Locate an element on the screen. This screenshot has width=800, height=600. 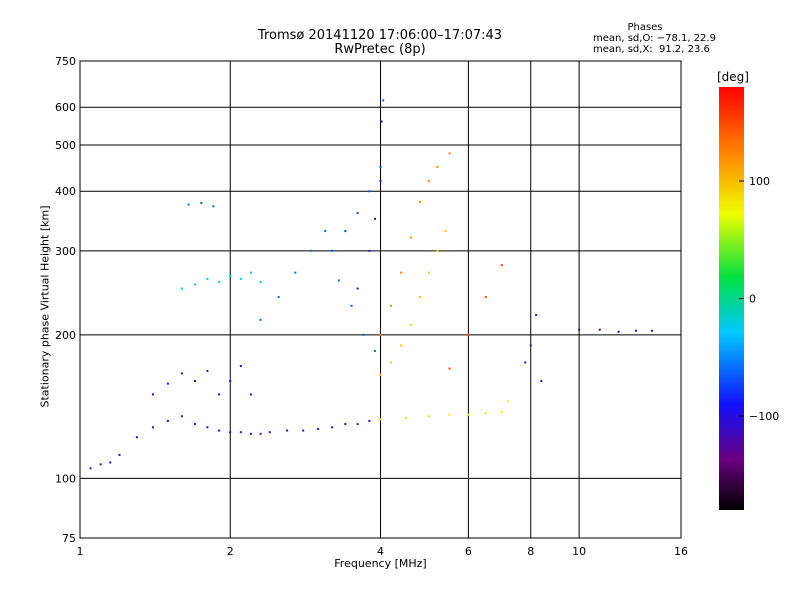
x-tick-label: 8 is located at coordinates (530, 551).